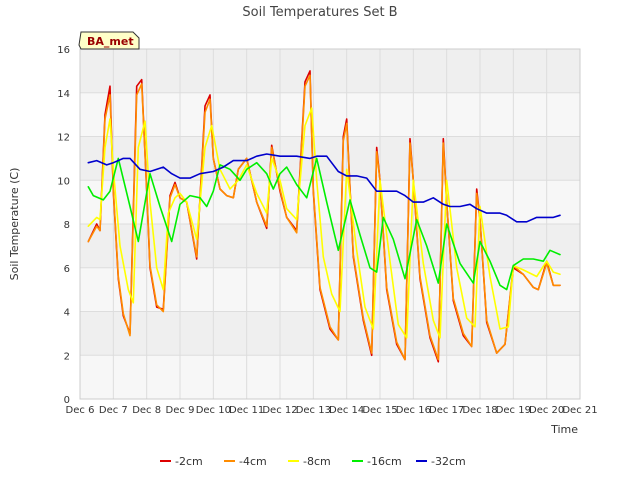 The height and width of the screenshot is (480, 640). Describe the element at coordinates (446, 410) in the screenshot. I see `x-tick-label: Dec 17` at that location.